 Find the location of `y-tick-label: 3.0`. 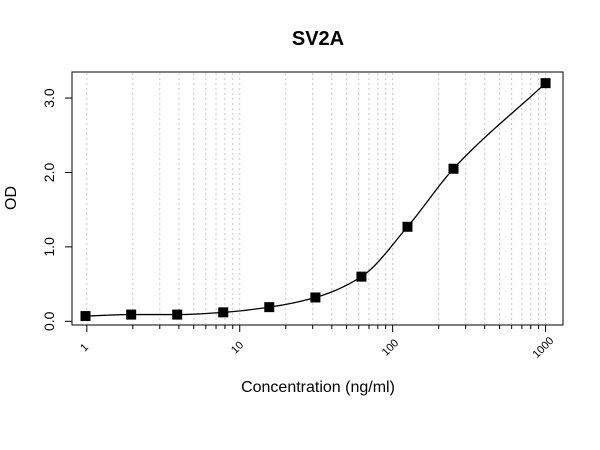

y-tick-label: 3.0 is located at coordinates (49, 98).